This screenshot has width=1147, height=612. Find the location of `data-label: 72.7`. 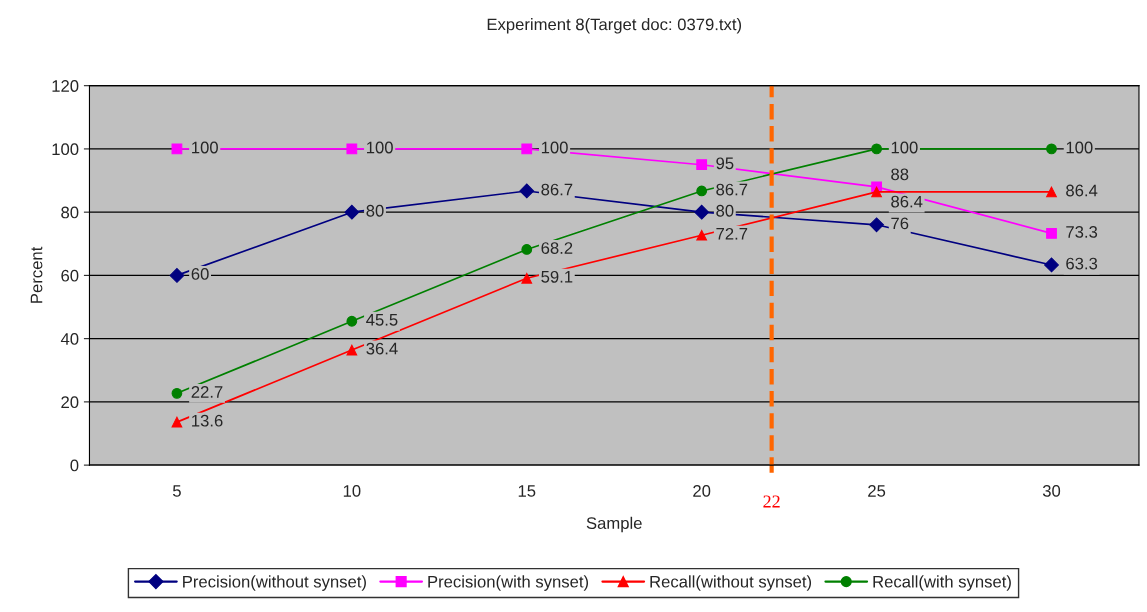

data-label: 72.7 is located at coordinates (732, 233).